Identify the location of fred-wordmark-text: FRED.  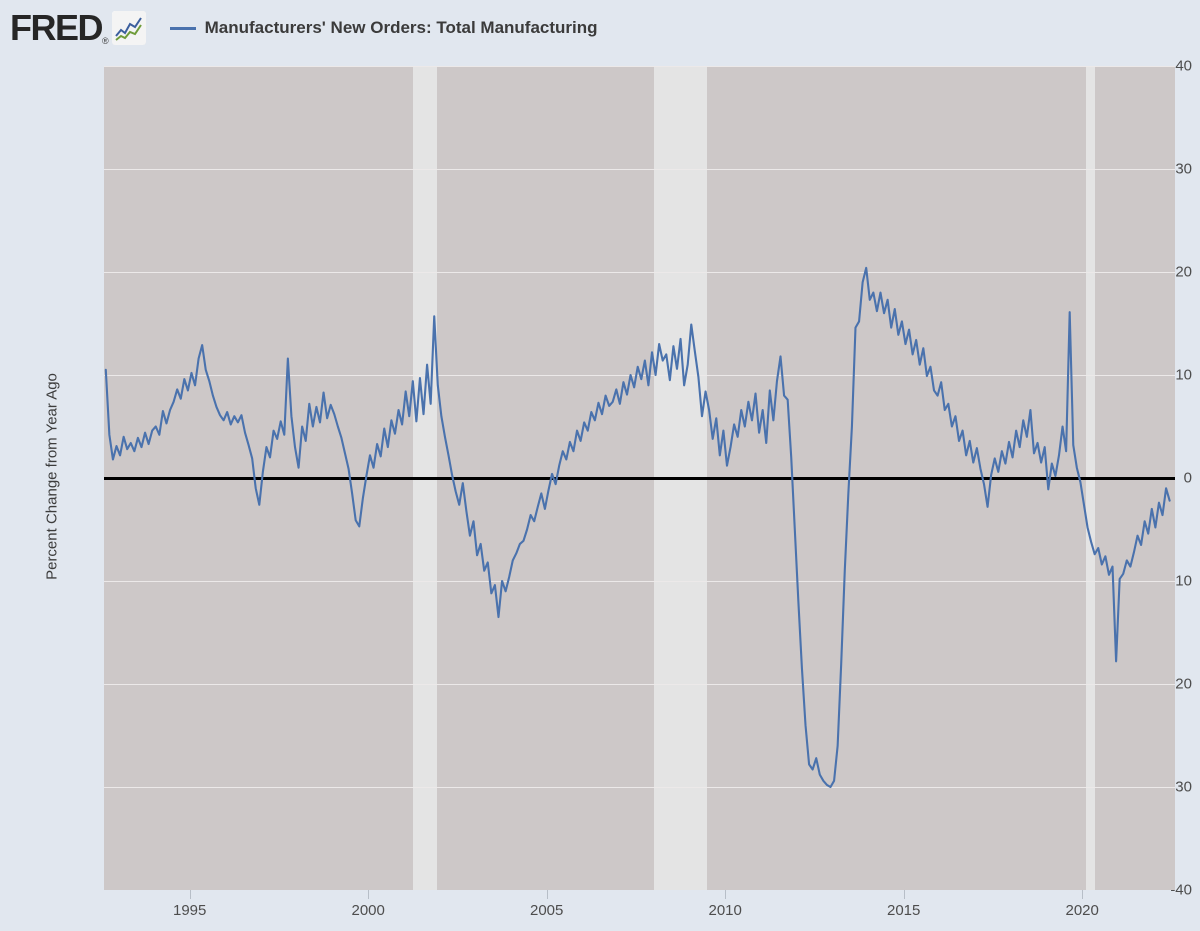
(57, 27).